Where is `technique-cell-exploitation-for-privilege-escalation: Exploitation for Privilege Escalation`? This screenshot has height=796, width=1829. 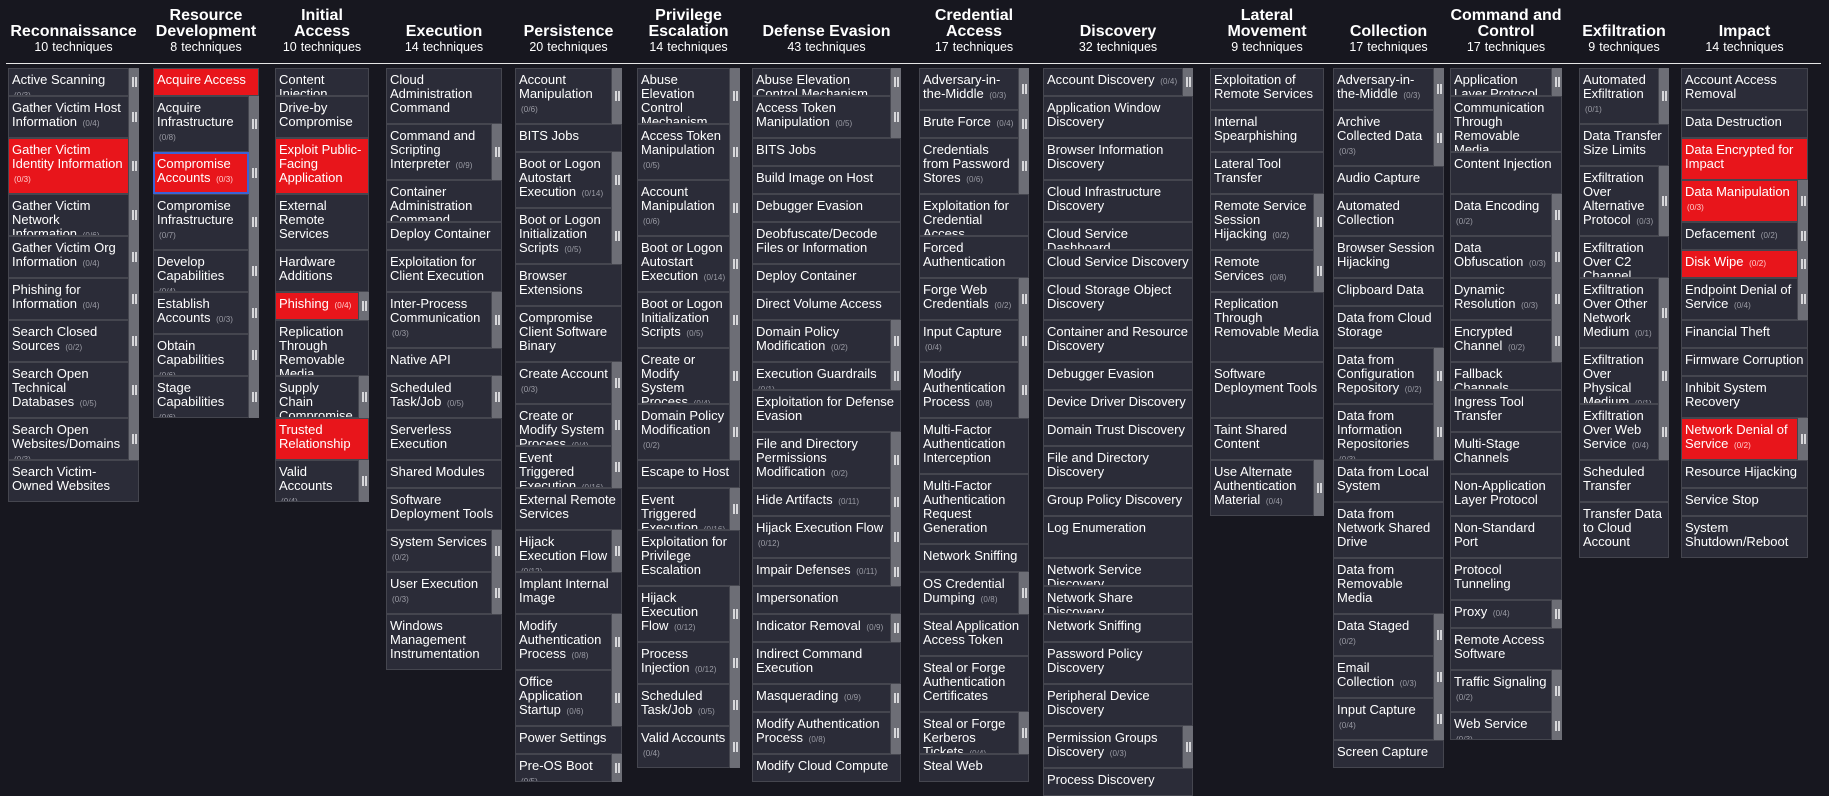
technique-cell-exploitation-for-privilege-escalation: Exploitation for Privilege Escalation is located at coordinates (688, 558).